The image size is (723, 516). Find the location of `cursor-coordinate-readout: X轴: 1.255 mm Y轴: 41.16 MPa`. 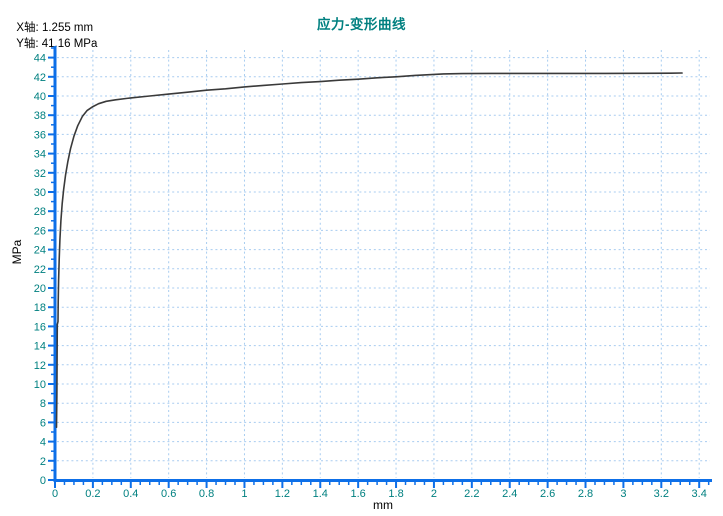

cursor-coordinate-readout: X轴: 1.255 mm Y轴: 41.16 MPa is located at coordinates (56, 29).